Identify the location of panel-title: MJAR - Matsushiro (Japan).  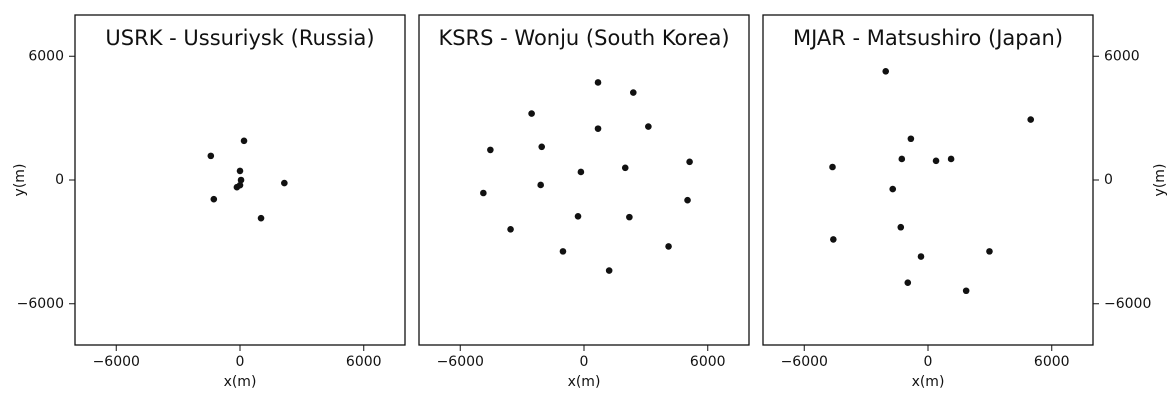
(928, 38).